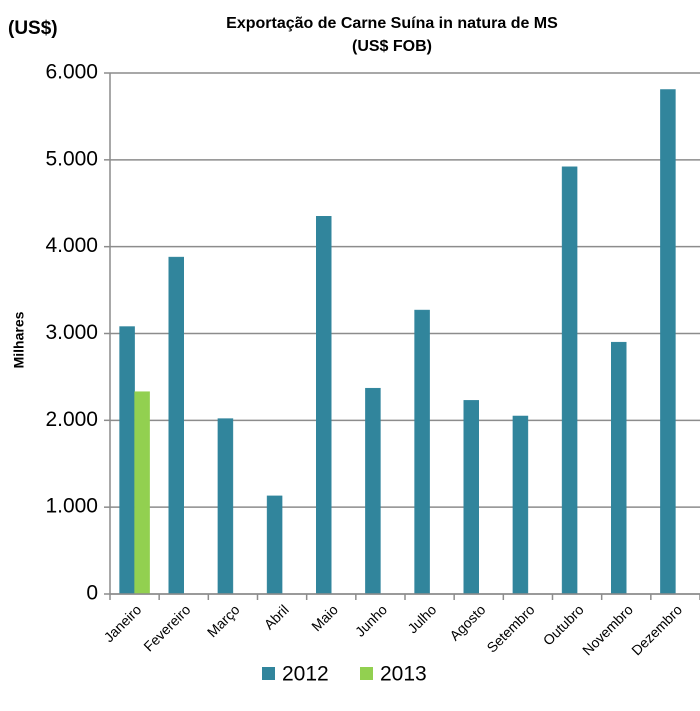 The height and width of the screenshot is (711, 700). Describe the element at coordinates (421, 618) in the screenshot. I see `x-tick-label: Julho` at that location.